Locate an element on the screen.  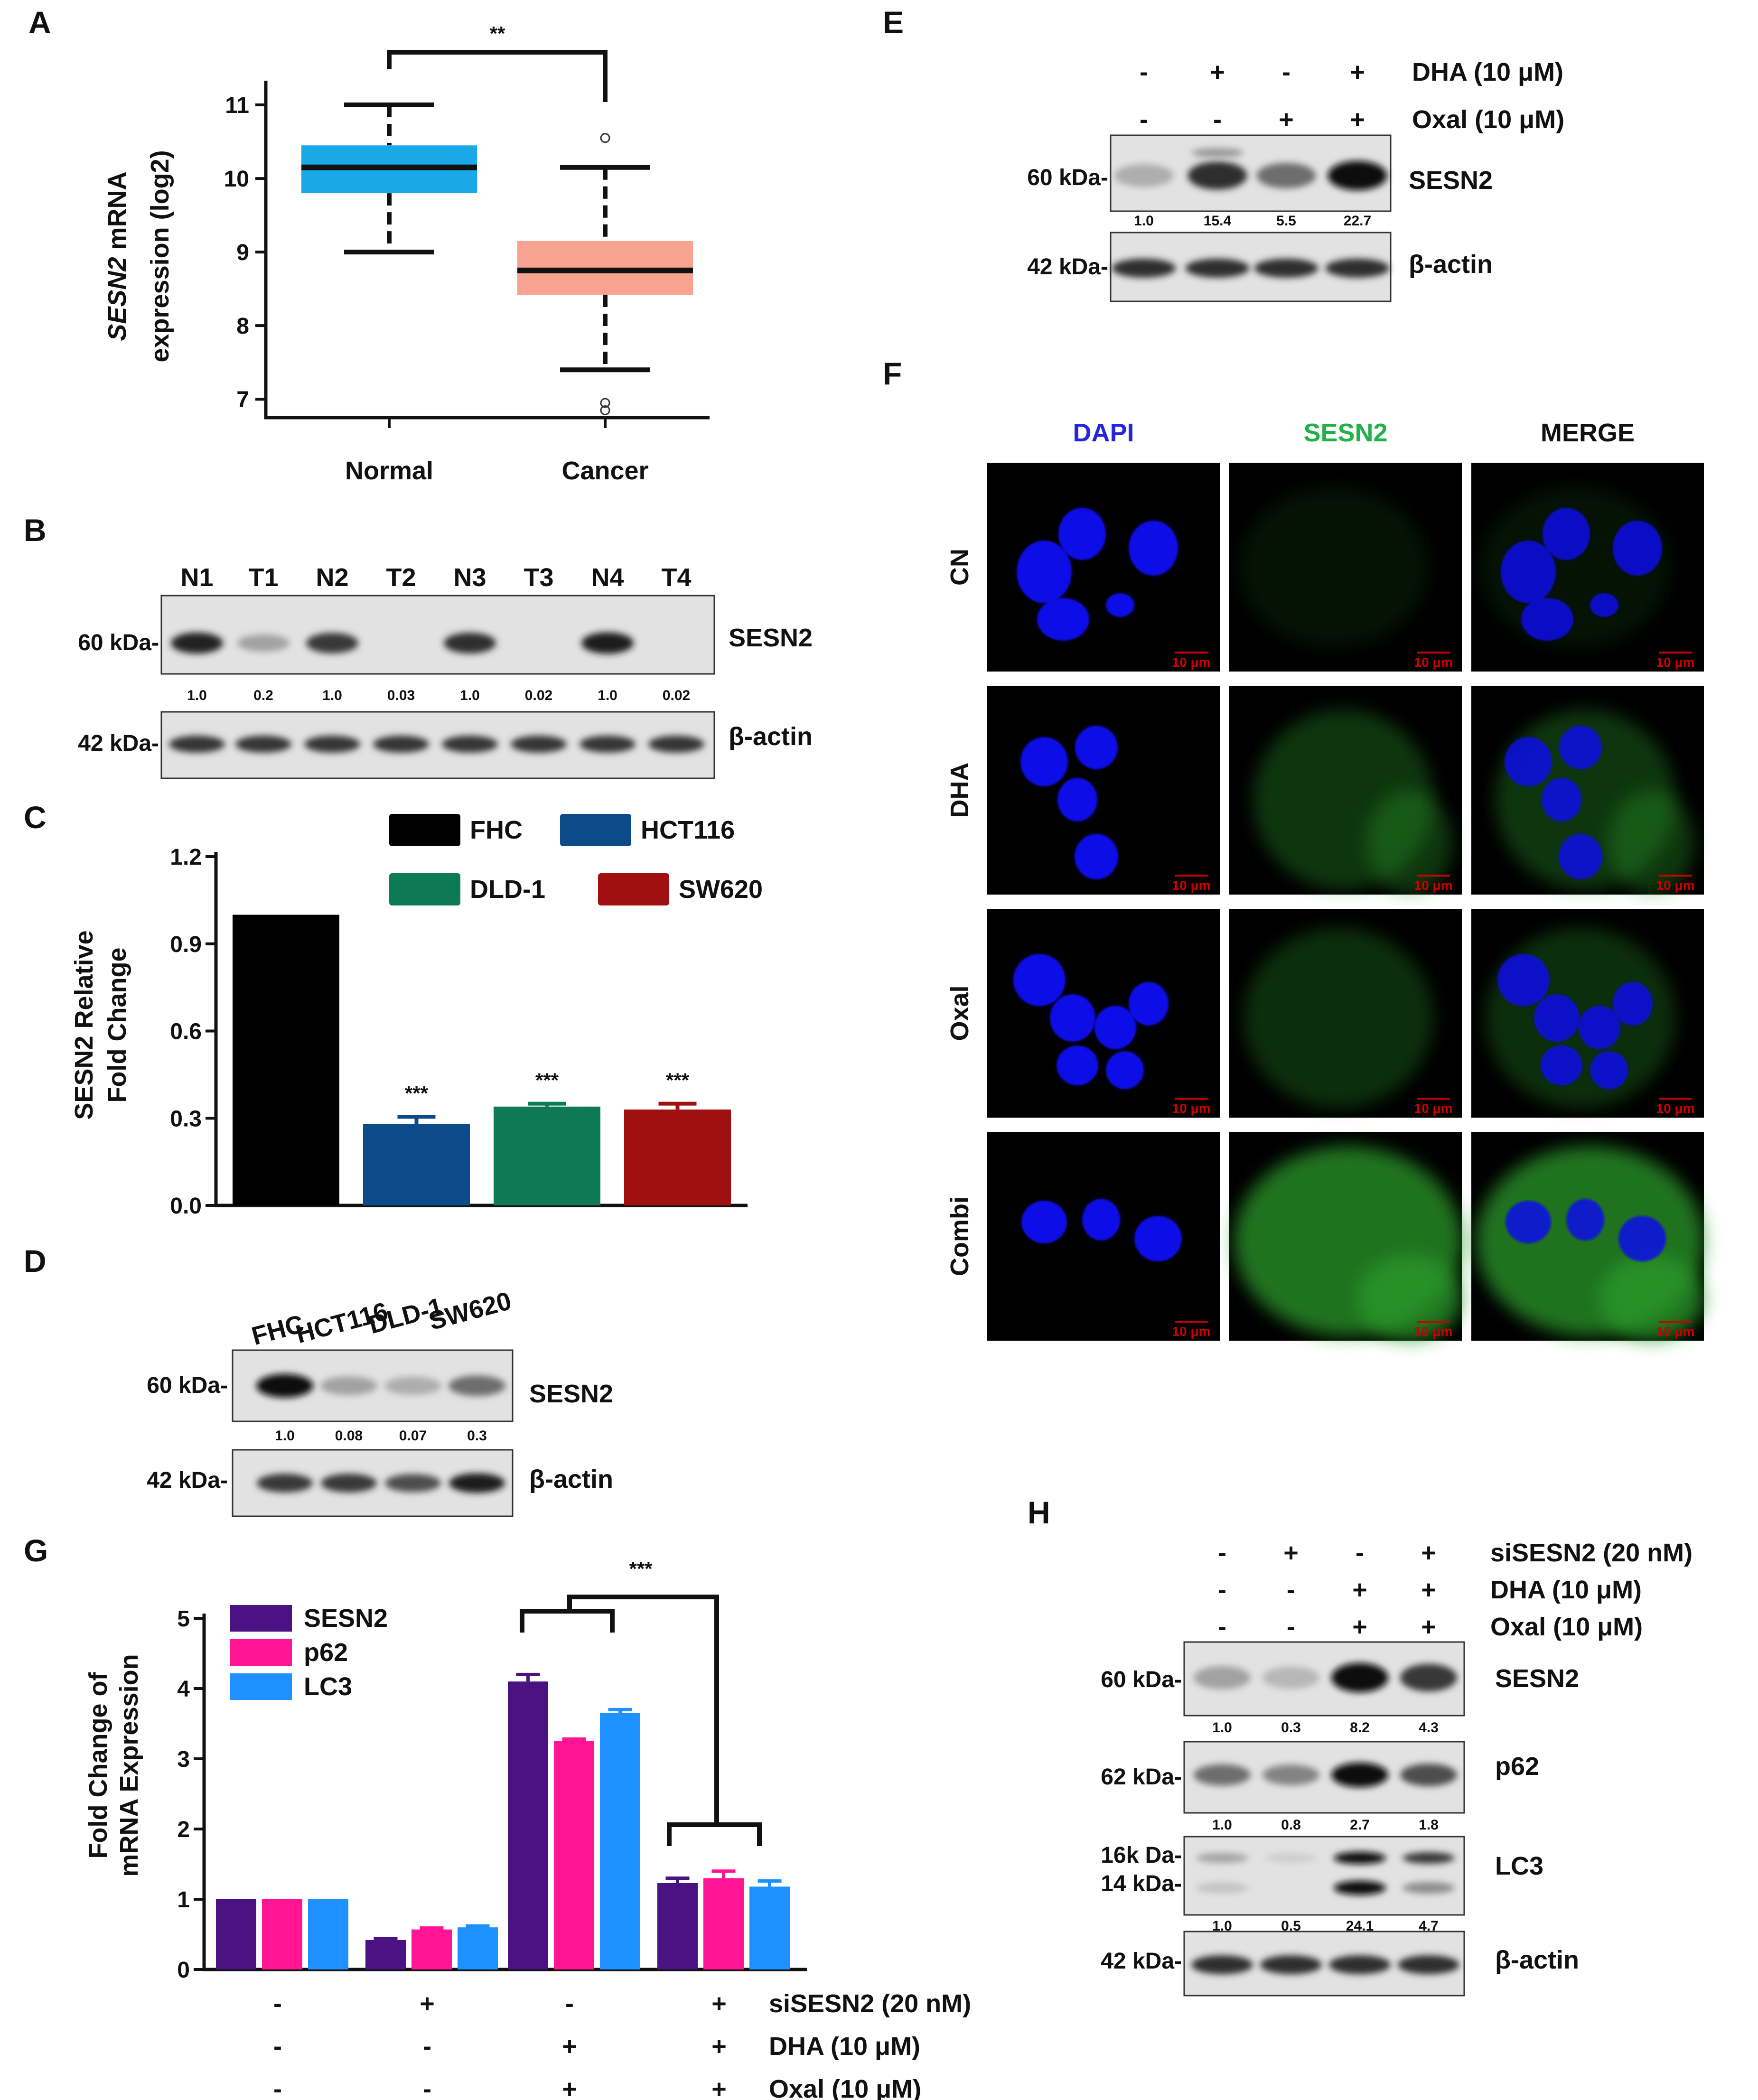
panel-c-legend-label-4: SW620 is located at coordinates (721, 890).